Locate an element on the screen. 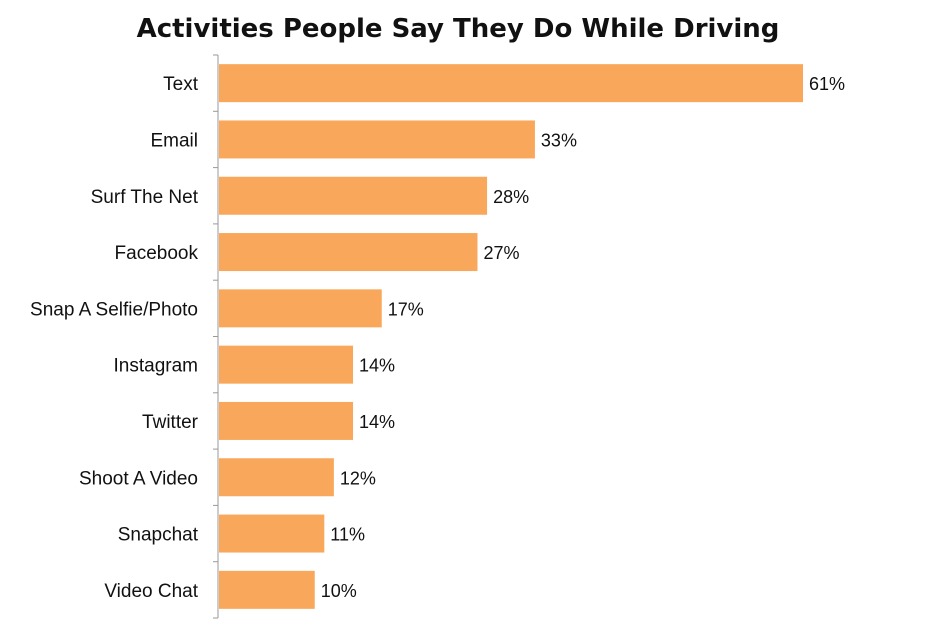 The width and height of the screenshot is (926, 622). category-label: Snapchat is located at coordinates (158, 535).